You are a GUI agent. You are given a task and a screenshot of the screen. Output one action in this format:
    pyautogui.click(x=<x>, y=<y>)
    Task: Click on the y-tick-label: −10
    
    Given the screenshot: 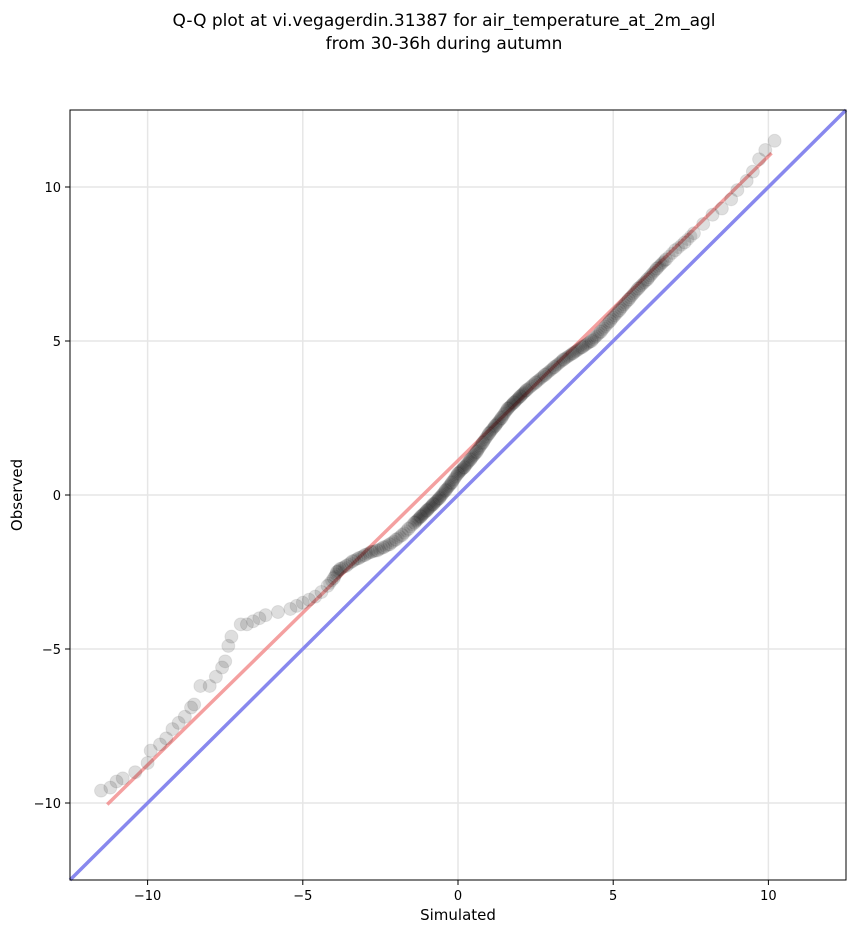 What is the action you would take?
    pyautogui.click(x=47, y=804)
    